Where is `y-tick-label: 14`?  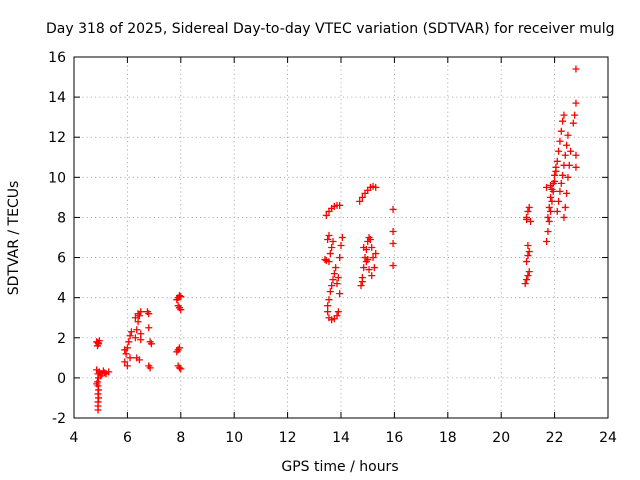
y-tick-label: 14 is located at coordinates (57, 98).